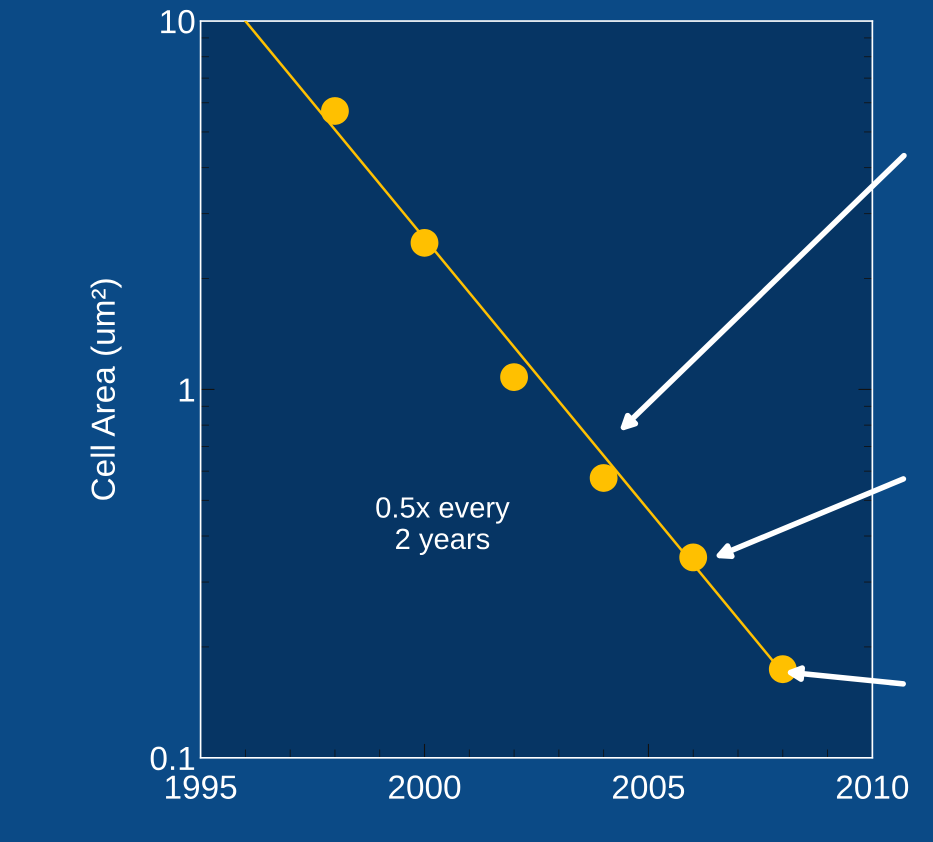  What do you see at coordinates (424, 787) in the screenshot?
I see `x-tick-label: 2000` at bounding box center [424, 787].